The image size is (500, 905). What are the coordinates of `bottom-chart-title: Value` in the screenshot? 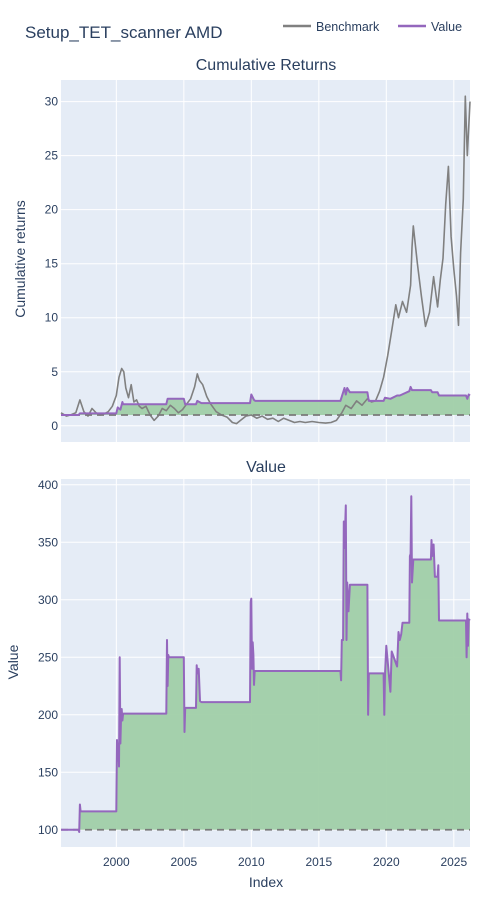 It's located at (266, 467).